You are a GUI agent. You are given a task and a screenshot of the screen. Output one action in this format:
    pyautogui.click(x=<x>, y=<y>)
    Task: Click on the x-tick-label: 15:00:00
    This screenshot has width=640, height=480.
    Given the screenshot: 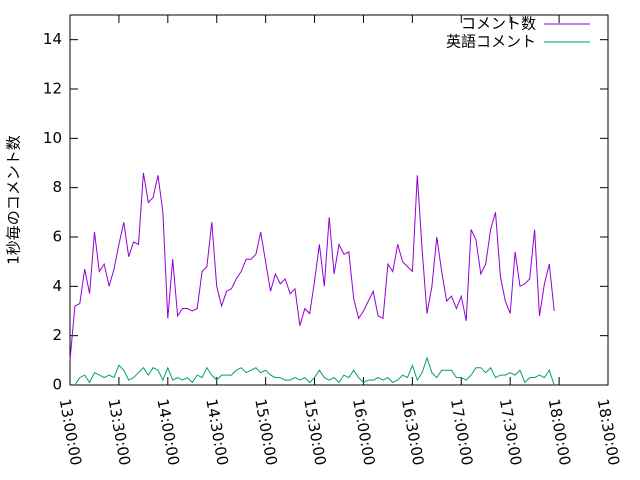 What is the action you would take?
    pyautogui.click(x=265, y=431)
    